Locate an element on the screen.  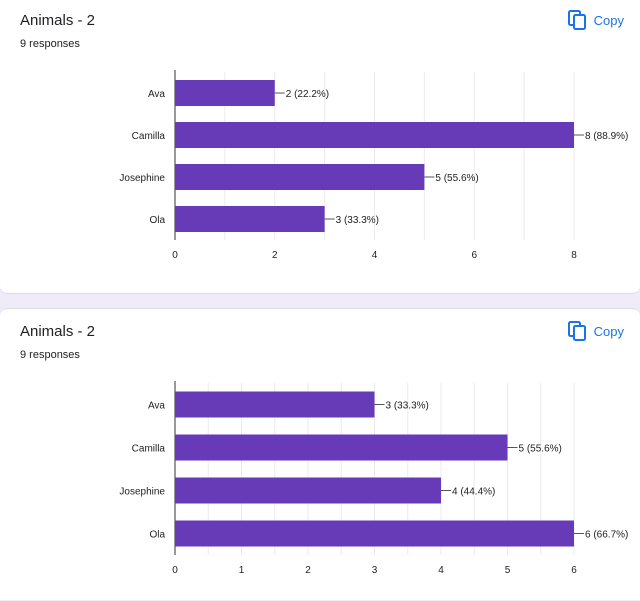
data-label: 2 (22.2%) is located at coordinates (307, 94).